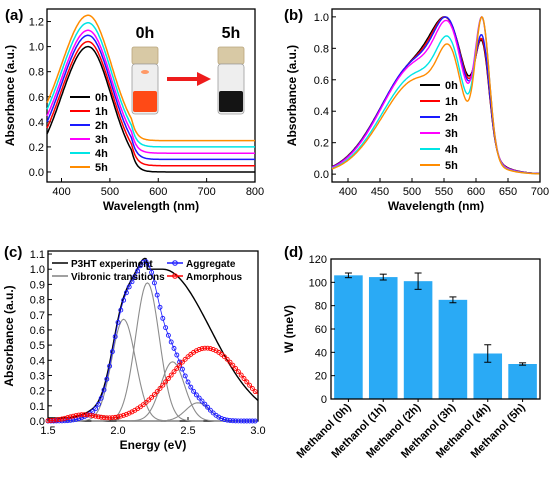  Describe the element at coordinates (522, 381) in the screenshot. I see `bar` at that location.